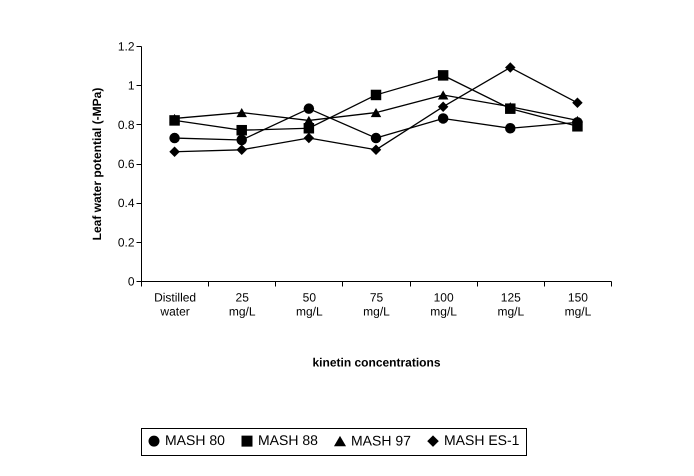  What do you see at coordinates (444, 304) in the screenshot?
I see `x-tick-label: 100 mg/L` at bounding box center [444, 304].